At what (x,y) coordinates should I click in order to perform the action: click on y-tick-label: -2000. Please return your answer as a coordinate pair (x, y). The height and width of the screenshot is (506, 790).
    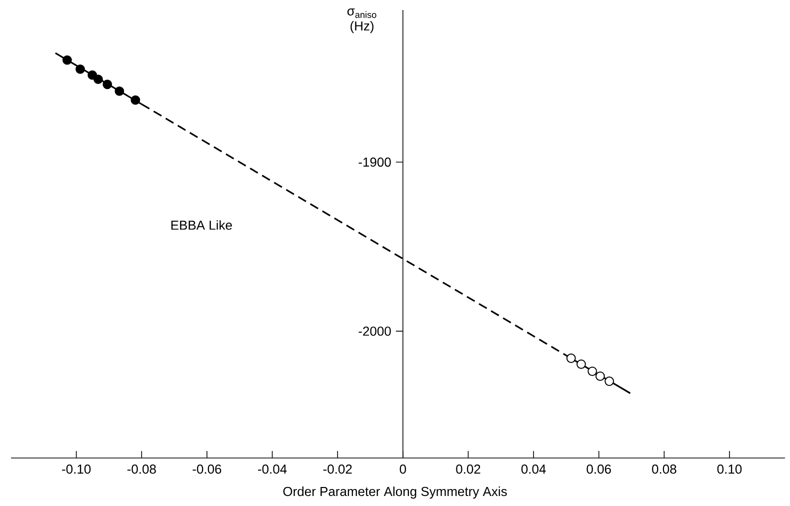
    Looking at the image, I should click on (374, 331).